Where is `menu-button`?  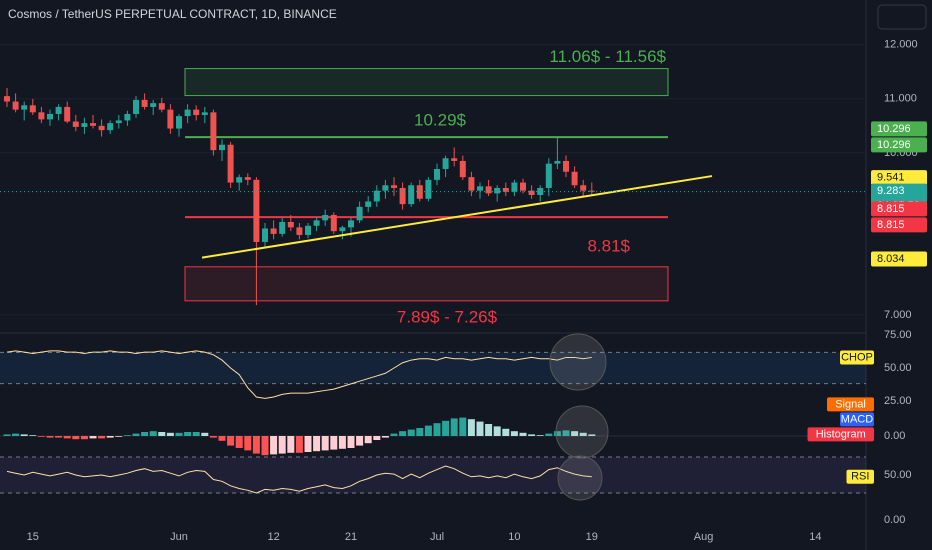
menu-button is located at coordinates (902, 17).